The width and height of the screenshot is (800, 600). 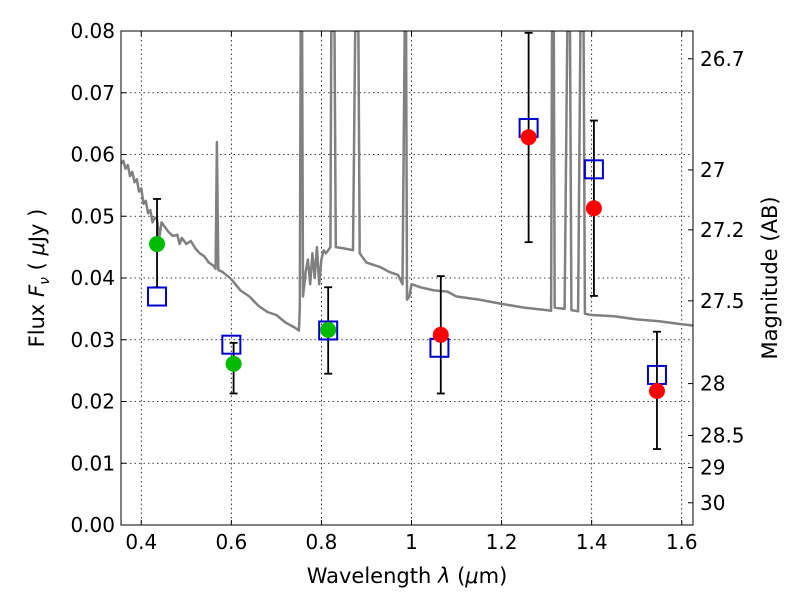 What do you see at coordinates (92, 31) in the screenshot?
I see `y-tick-label: 0.08` at bounding box center [92, 31].